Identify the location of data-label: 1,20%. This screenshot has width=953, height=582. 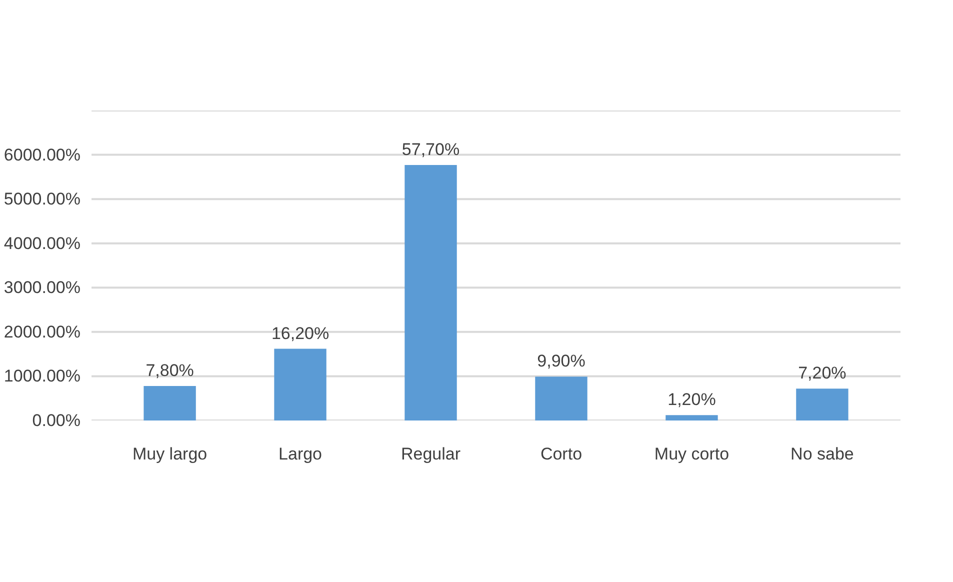
(692, 400).